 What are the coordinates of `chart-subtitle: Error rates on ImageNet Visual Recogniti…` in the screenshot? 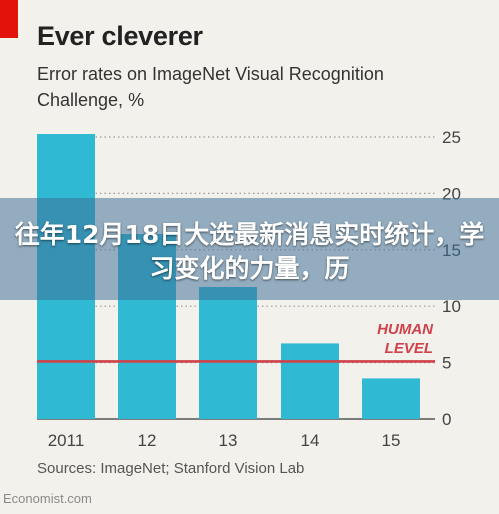 It's located at (210, 87).